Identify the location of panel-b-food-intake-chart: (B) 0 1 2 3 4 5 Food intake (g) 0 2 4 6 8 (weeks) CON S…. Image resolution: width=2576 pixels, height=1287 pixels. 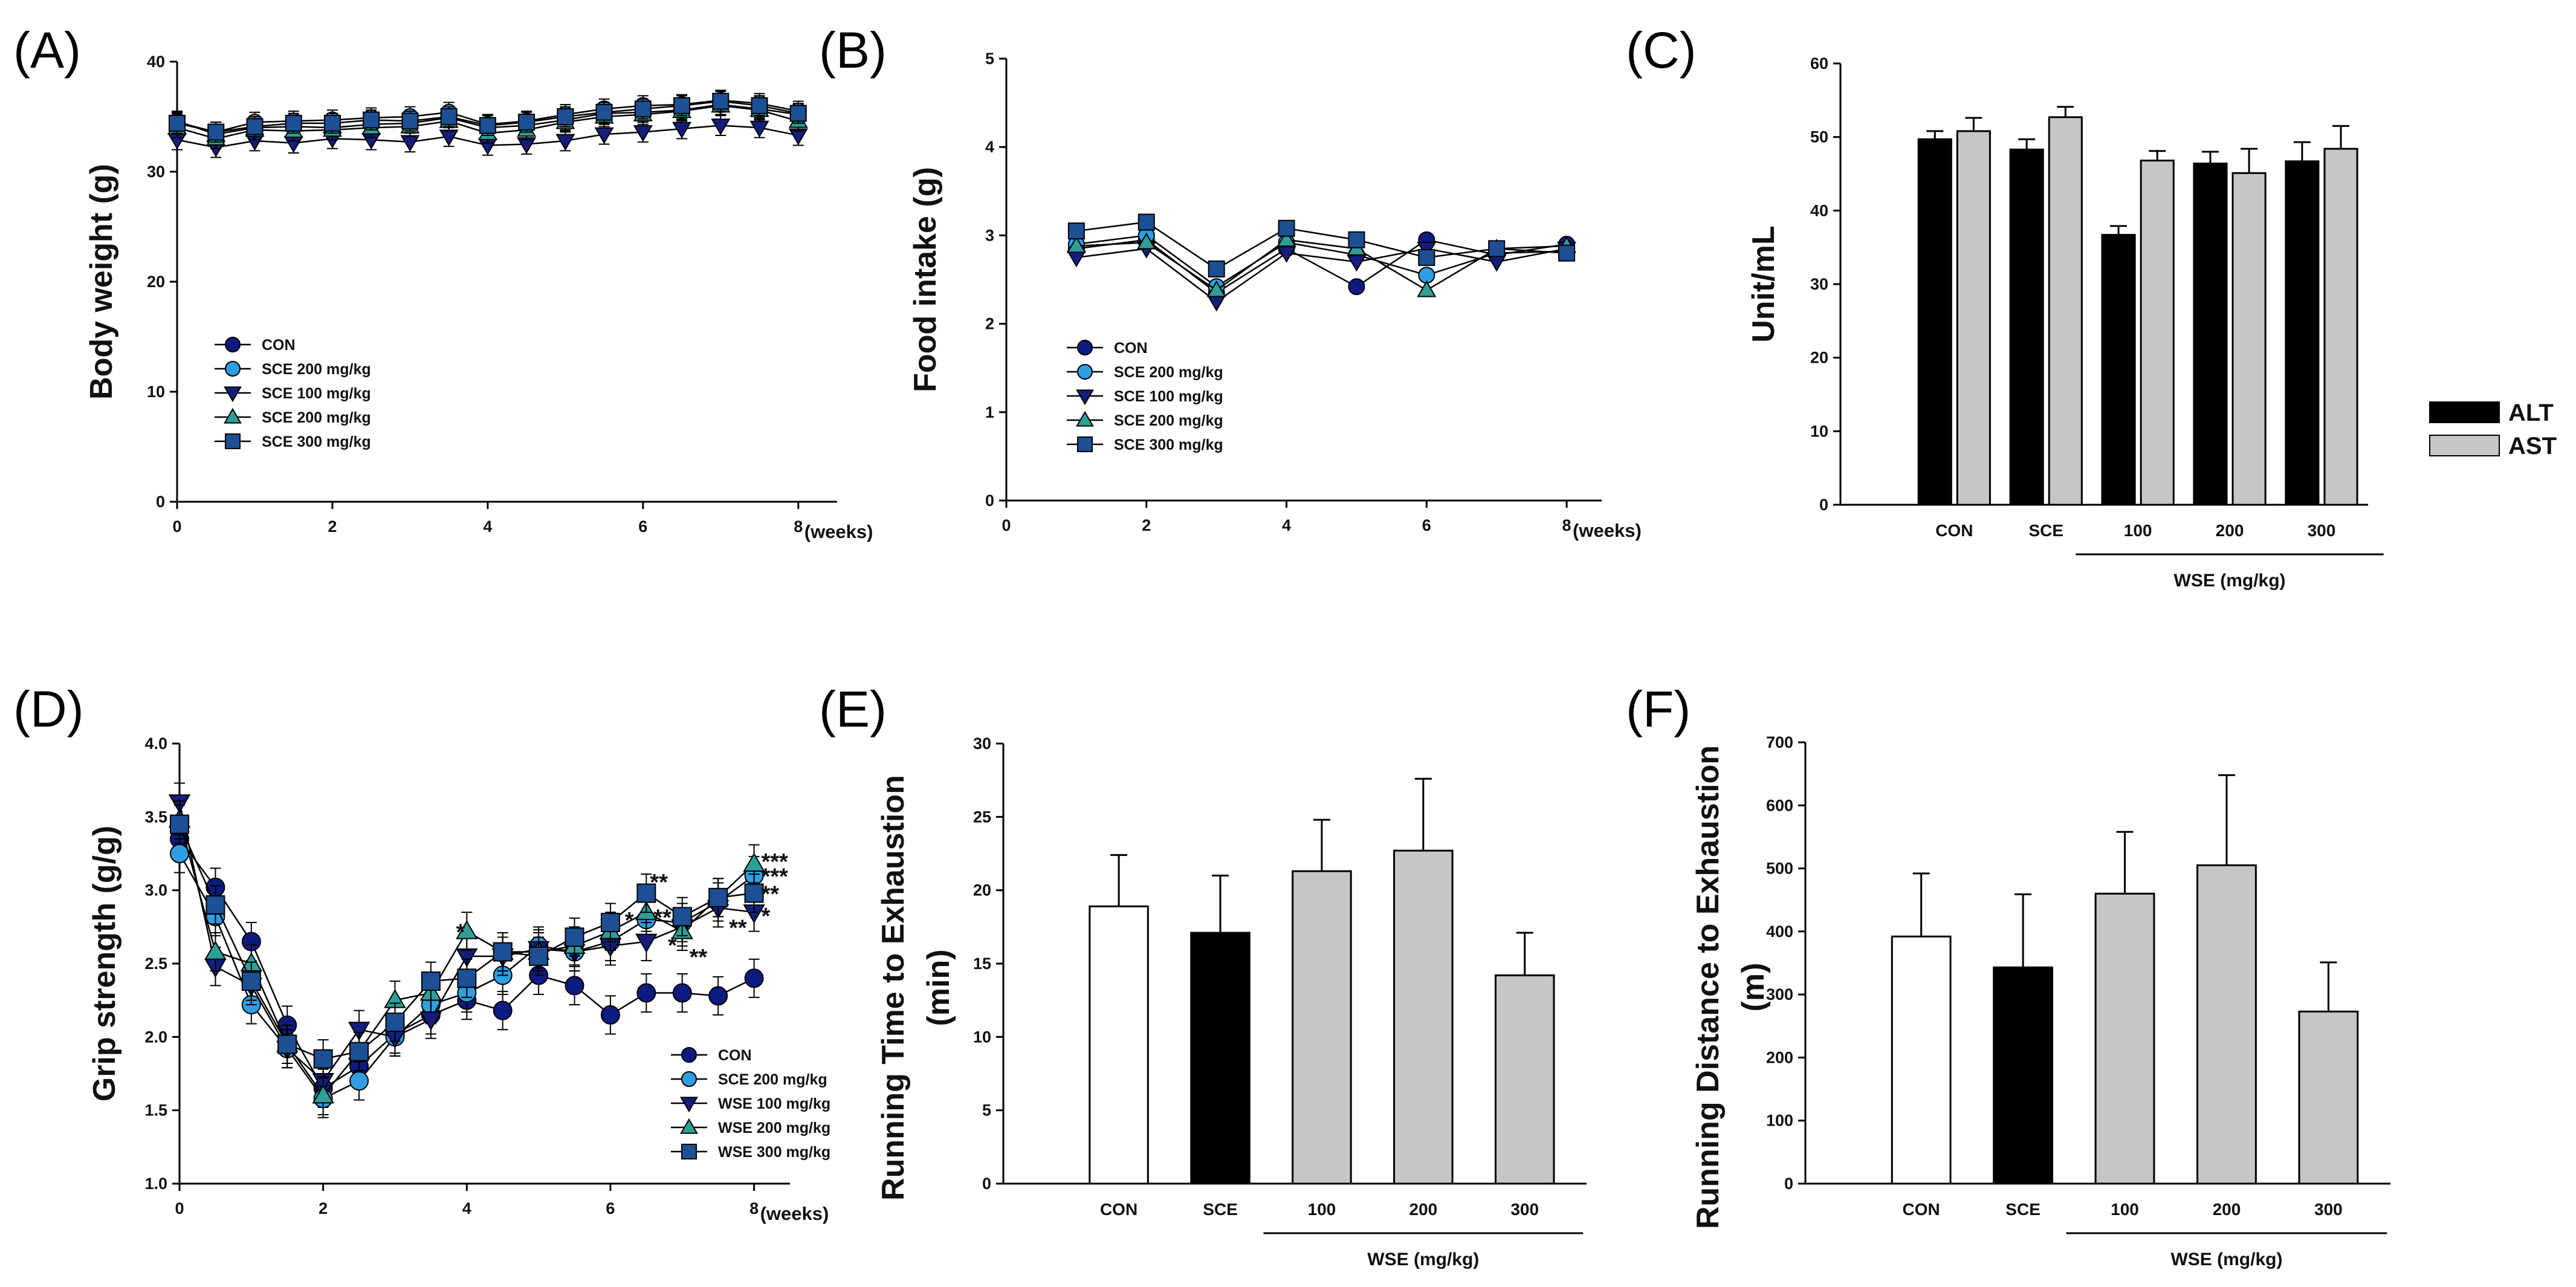
(1230, 281).